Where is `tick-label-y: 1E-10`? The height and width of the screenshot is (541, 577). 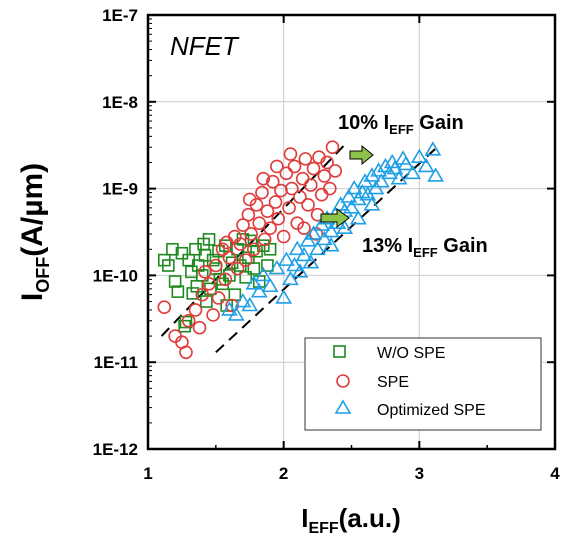 tick-label-y: 1E-10 is located at coordinates (115, 275).